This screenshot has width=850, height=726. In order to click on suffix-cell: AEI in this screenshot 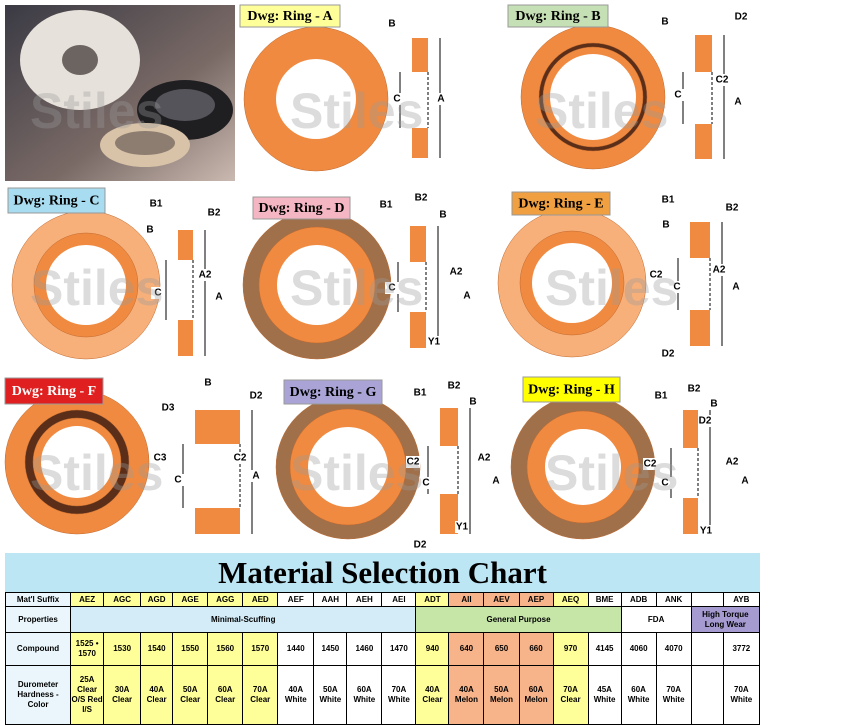, I will do `click(399, 599)`.